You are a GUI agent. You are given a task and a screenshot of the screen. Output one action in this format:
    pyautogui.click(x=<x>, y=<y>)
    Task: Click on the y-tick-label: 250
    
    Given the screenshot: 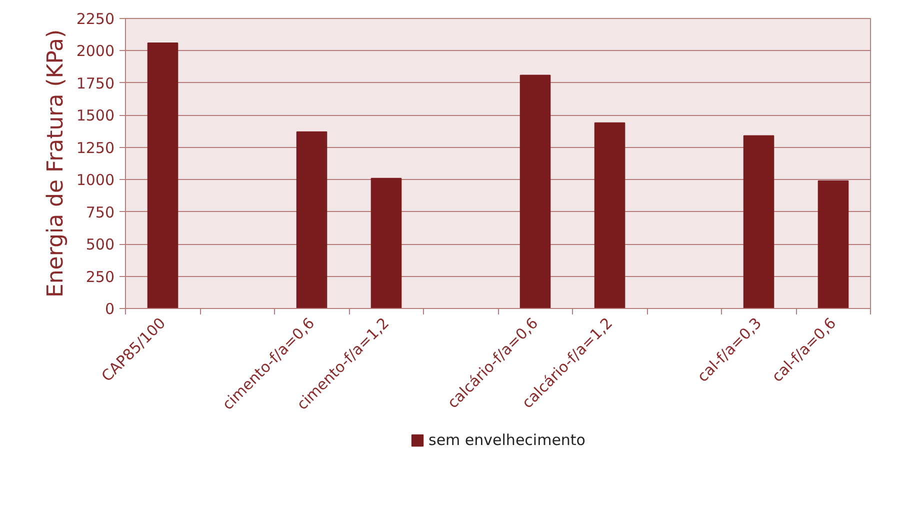 What is the action you would take?
    pyautogui.click(x=100, y=277)
    